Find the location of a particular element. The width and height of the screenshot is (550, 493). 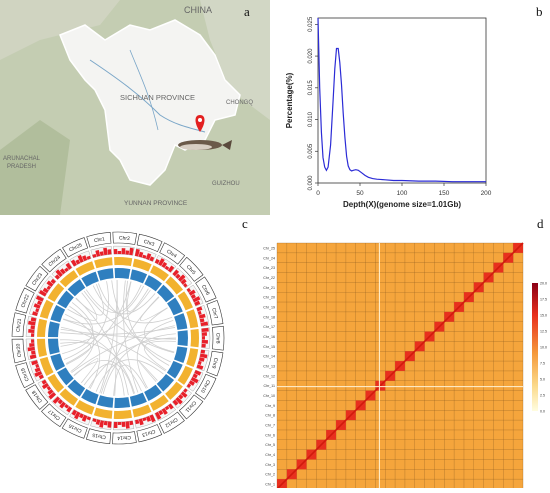

row-label: Chr_21 is located at coordinates (269, 288).